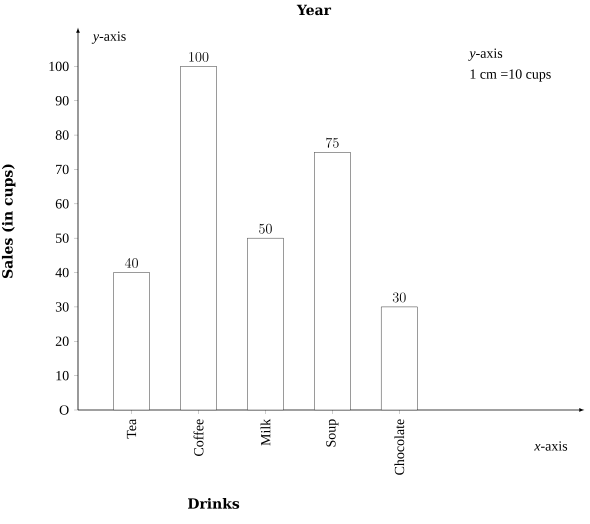 The width and height of the screenshot is (590, 524). Describe the element at coordinates (62, 307) in the screenshot. I see `y-tick-label: 30` at that location.